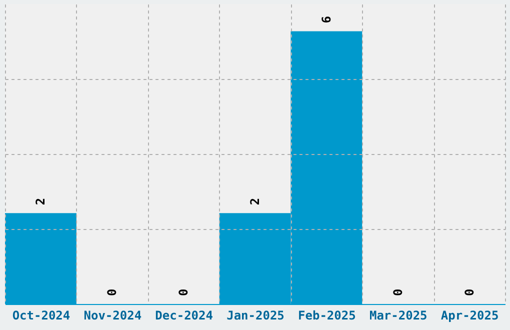 This screenshot has width=510, height=330. I want to click on x-tick-label: Oct-2024, so click(41, 315).